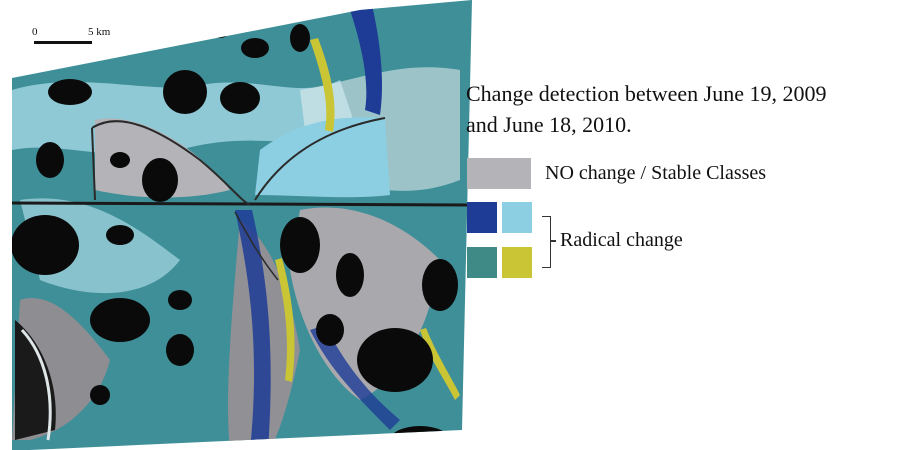 The width and height of the screenshot is (902, 450). Describe the element at coordinates (35, 32) in the screenshot. I see `scale-bar-start-label: 0` at that location.